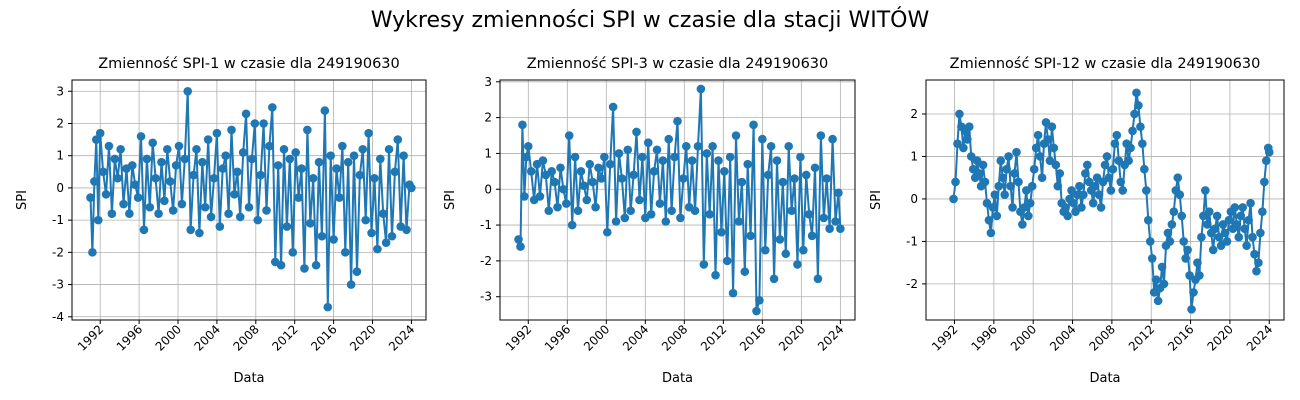 The image size is (1300, 400). Describe the element at coordinates (674, 337) in the screenshot. I see `x-tick-label: 2008` at that location.